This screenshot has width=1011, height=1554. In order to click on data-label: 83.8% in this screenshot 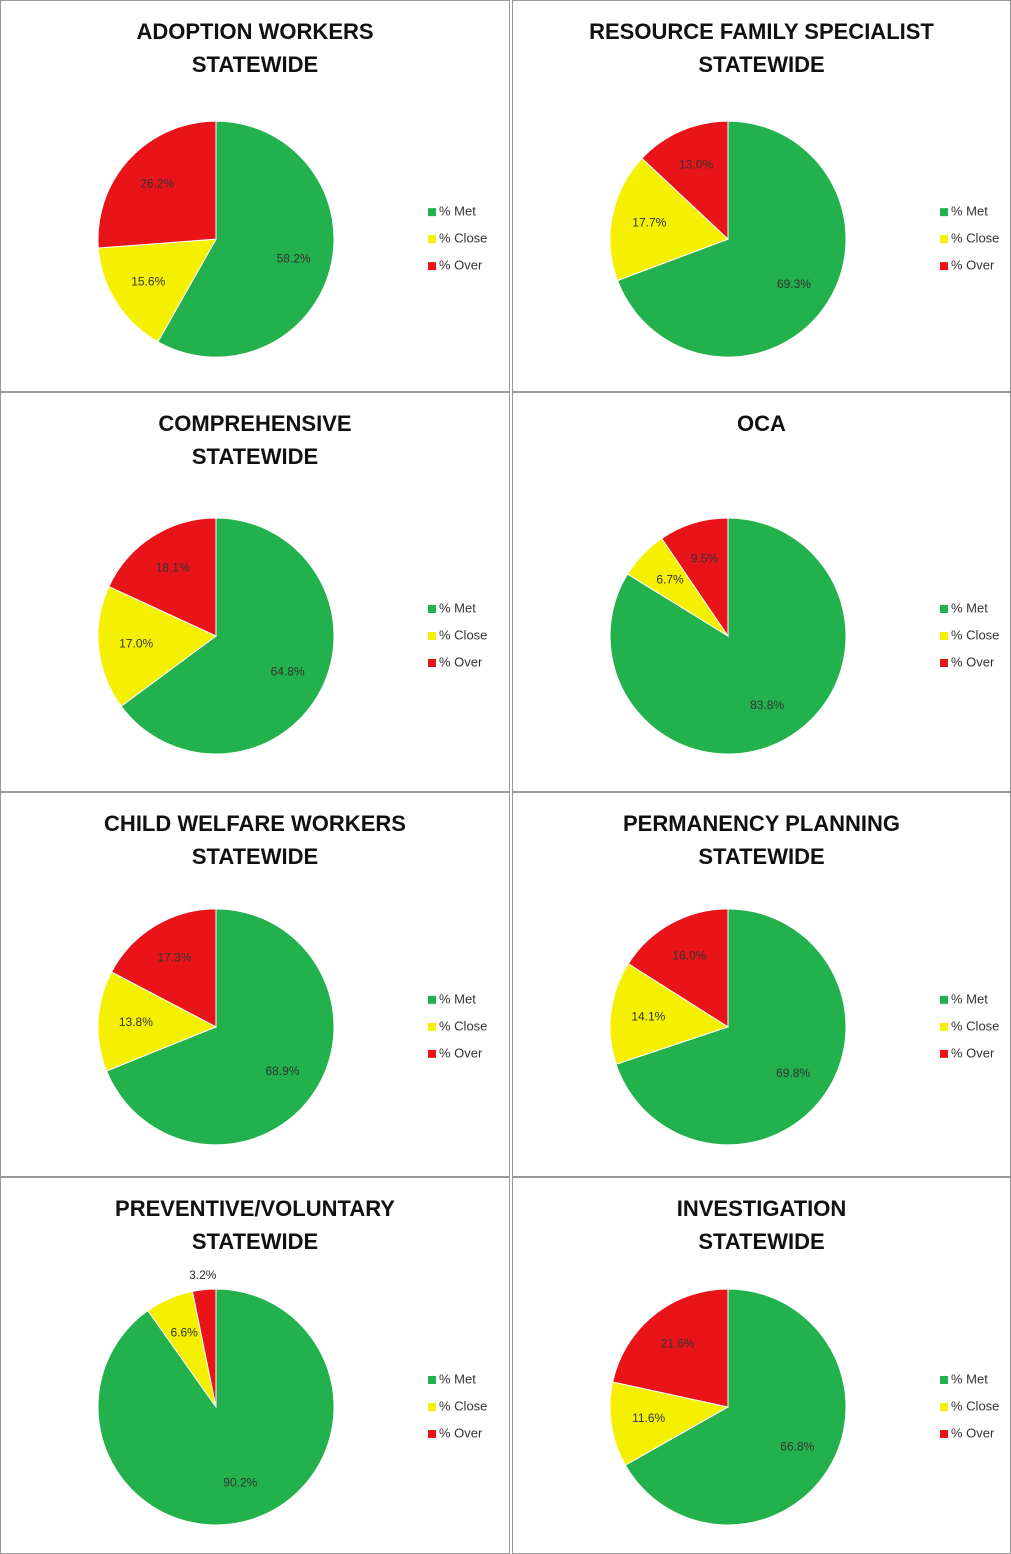, I will do `click(767, 705)`.